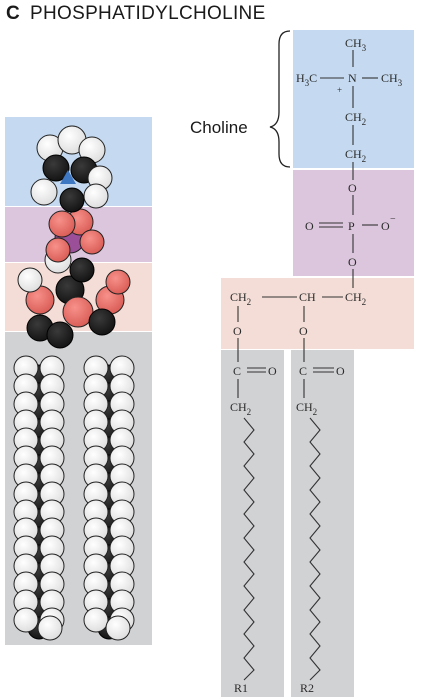  I want to click on formula-chain2-region, so click(322, 523).